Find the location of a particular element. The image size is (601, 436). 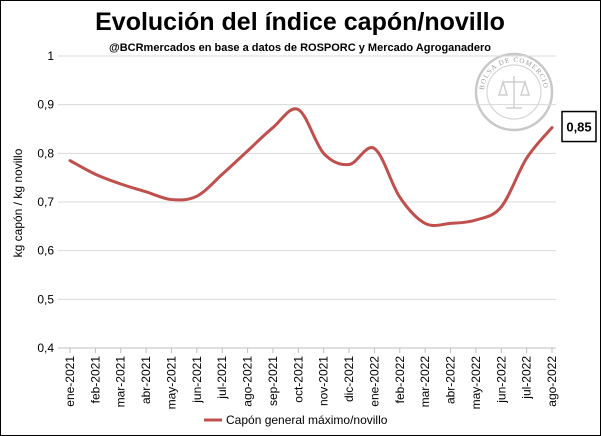

callout-label: 0,85 is located at coordinates (578, 127).